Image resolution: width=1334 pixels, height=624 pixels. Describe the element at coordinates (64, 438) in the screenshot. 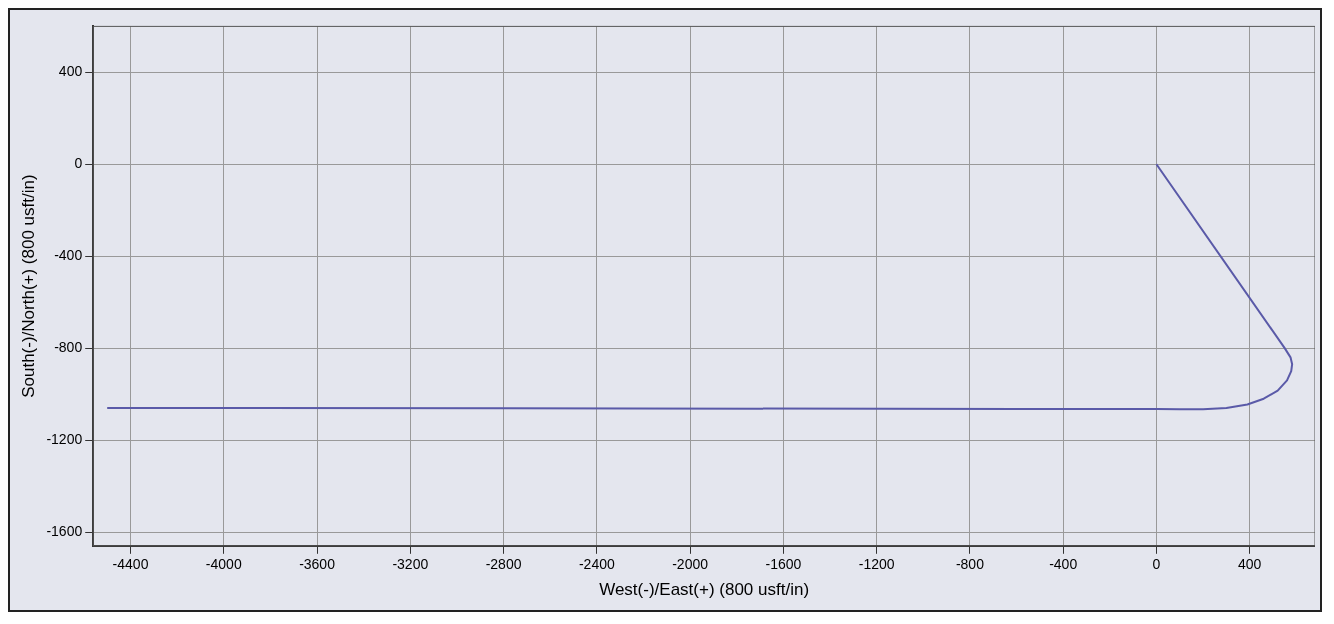

I see `y-tick-label: -1200` at that location.